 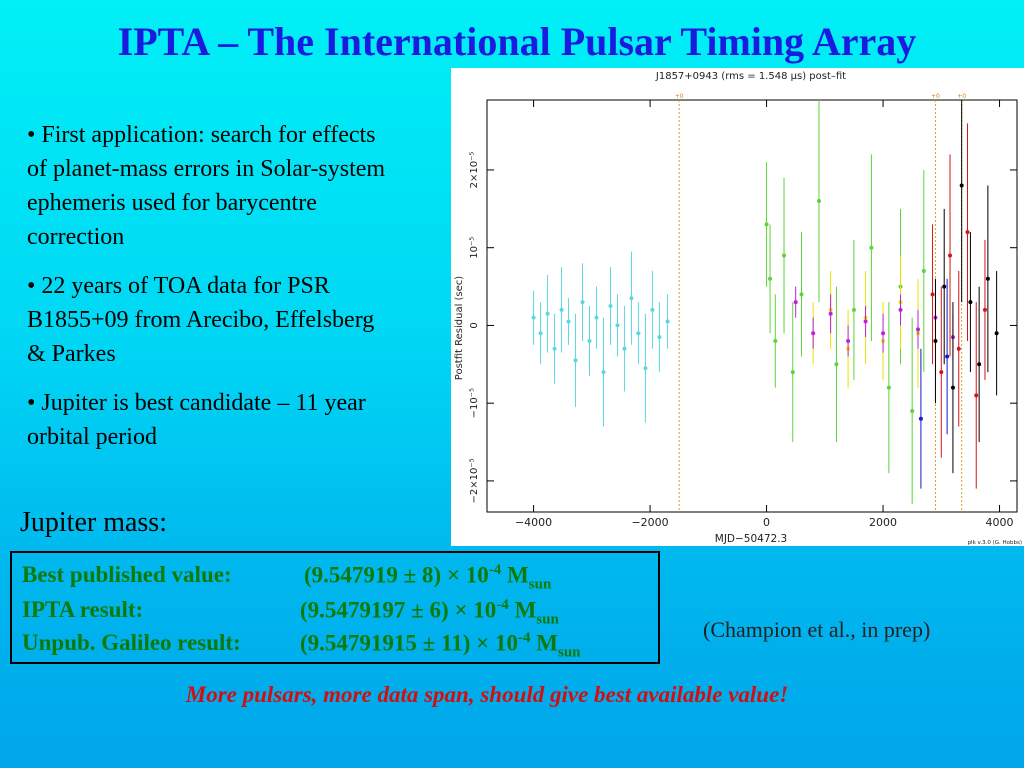 What do you see at coordinates (428, 577) in the screenshot?
I see `result-value: (9.547919 ± 8) × 10-4 Msun` at bounding box center [428, 577].